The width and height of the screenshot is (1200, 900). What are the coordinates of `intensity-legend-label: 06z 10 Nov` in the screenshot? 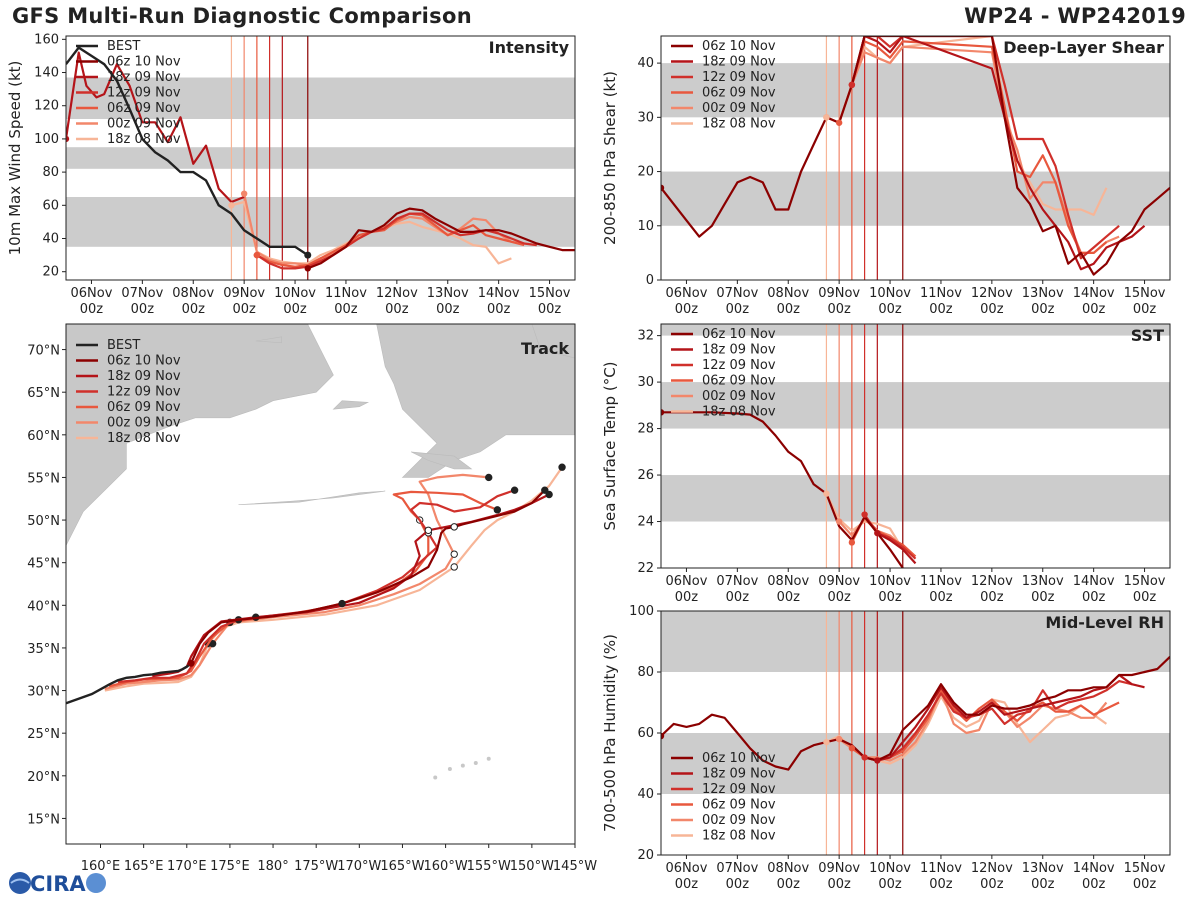 It's located at (144, 62).